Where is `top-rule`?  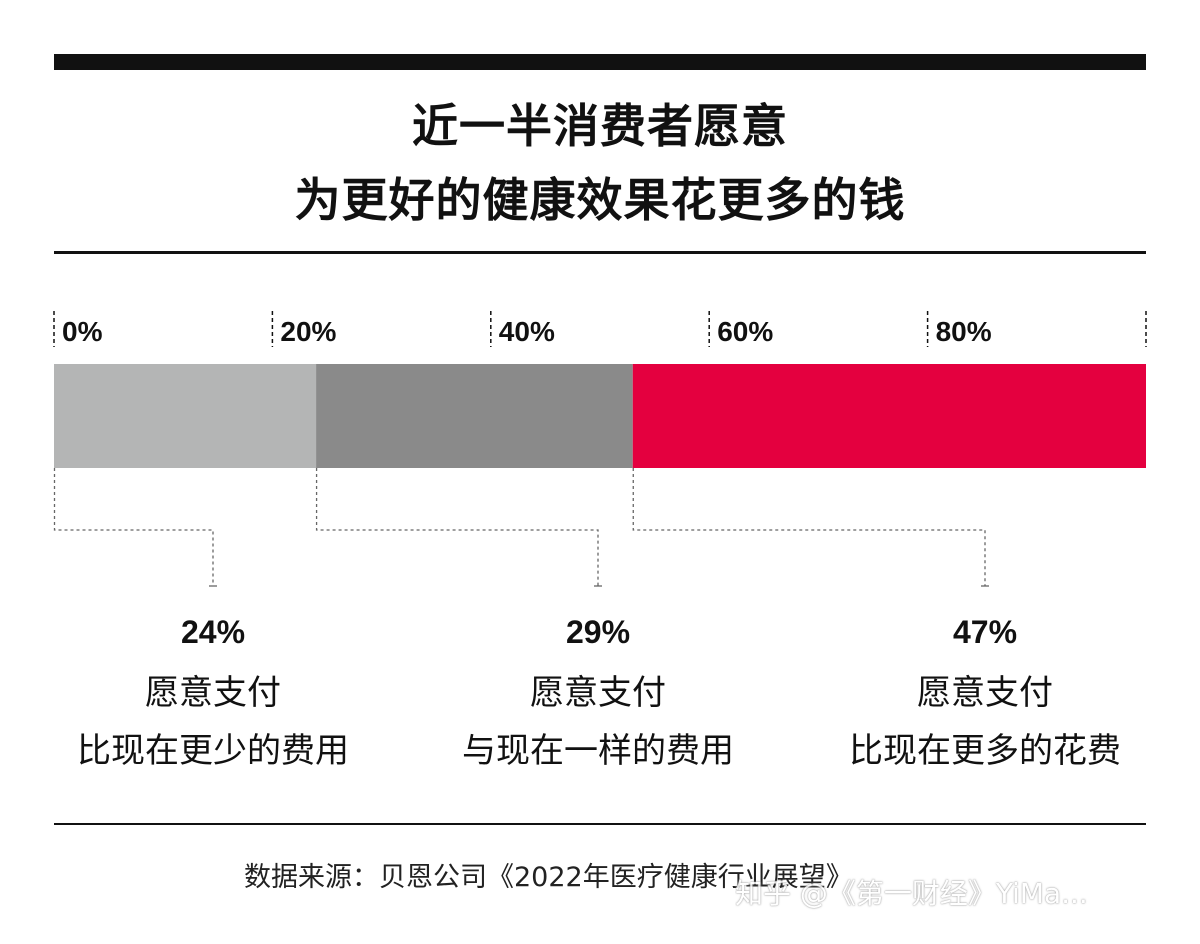
top-rule is located at coordinates (600, 62).